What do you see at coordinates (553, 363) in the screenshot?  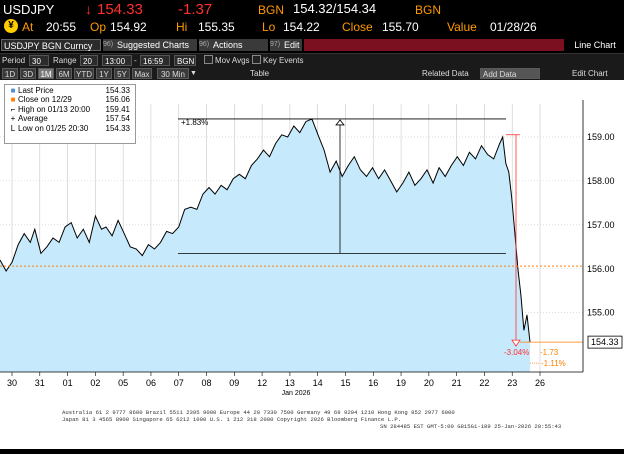 I see `pct-change-annotation: -1.11%` at bounding box center [553, 363].